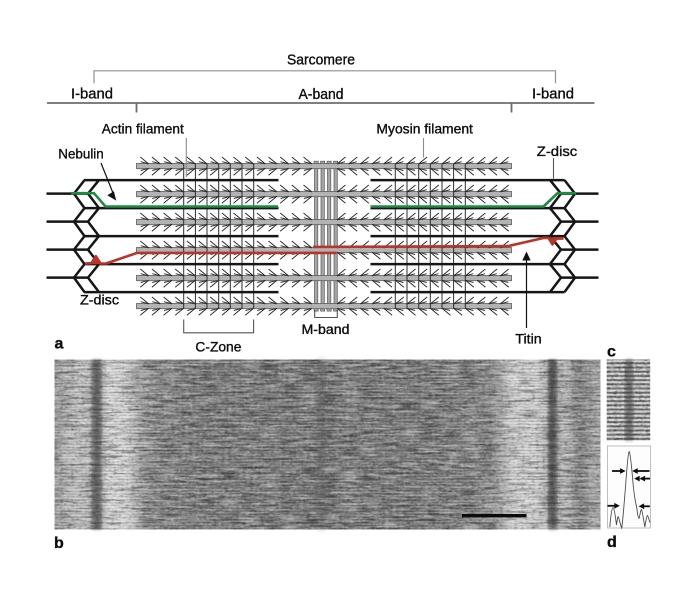  I want to click on svg-text: Sarcomere, so click(321, 60).